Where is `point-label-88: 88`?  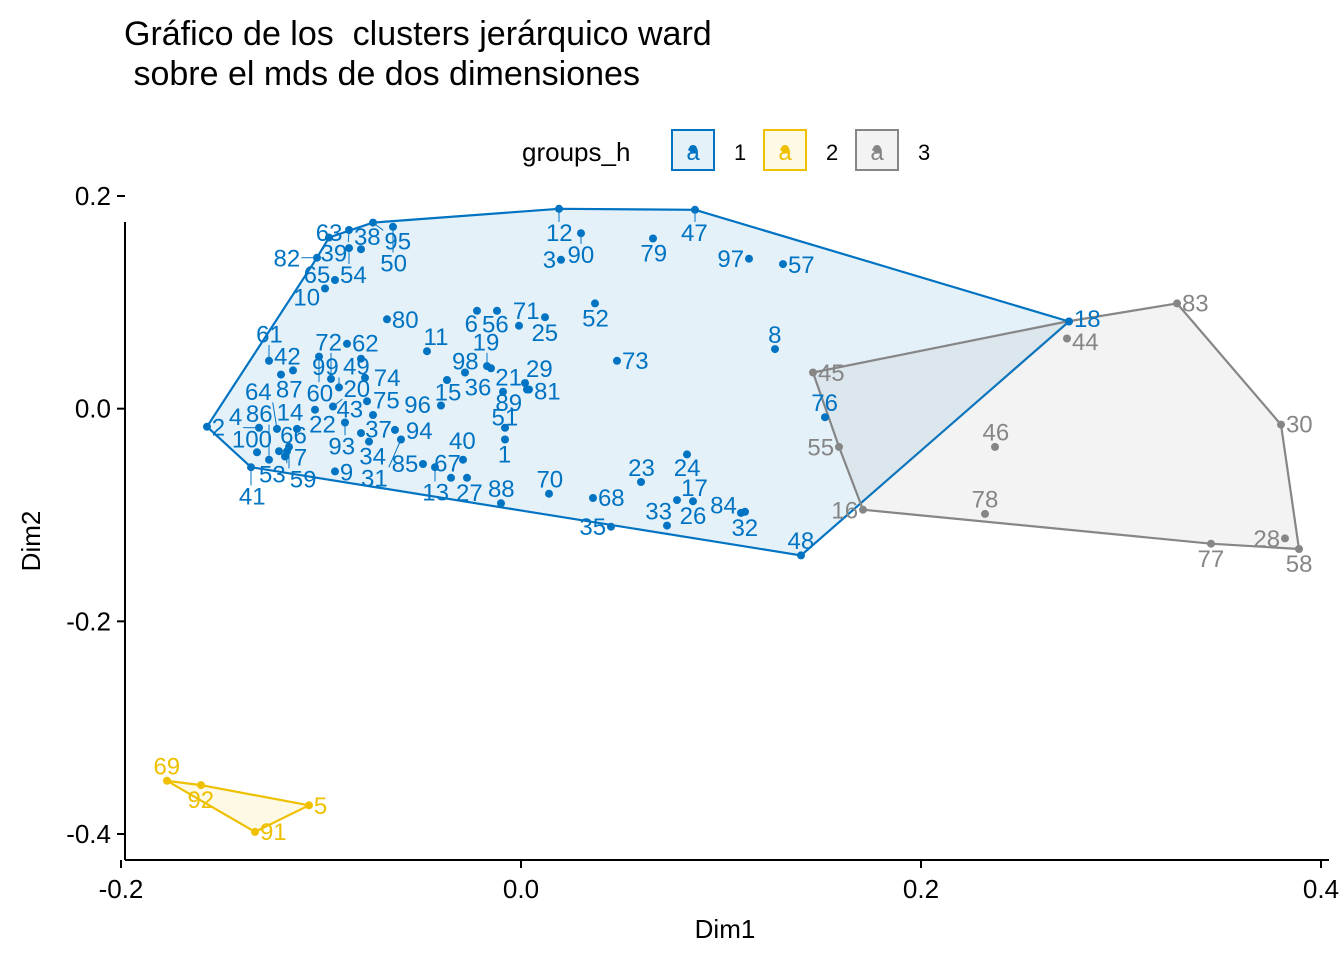 point-label-88: 88 is located at coordinates (501, 489).